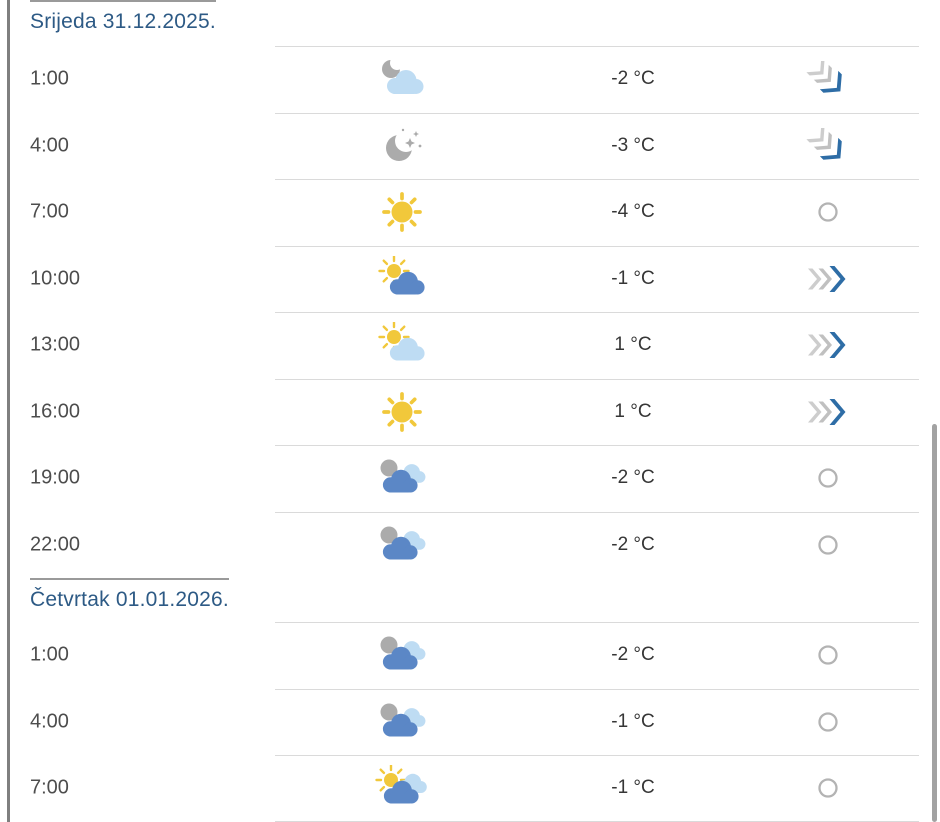 The height and width of the screenshot is (822, 940). I want to click on partly-cloudy-icon, so click(402, 278).